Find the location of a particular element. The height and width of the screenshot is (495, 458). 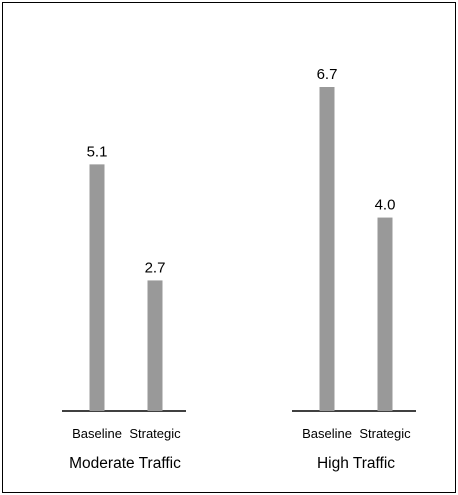

high-traffic-strategic-value-label: 4.0 is located at coordinates (385, 205).